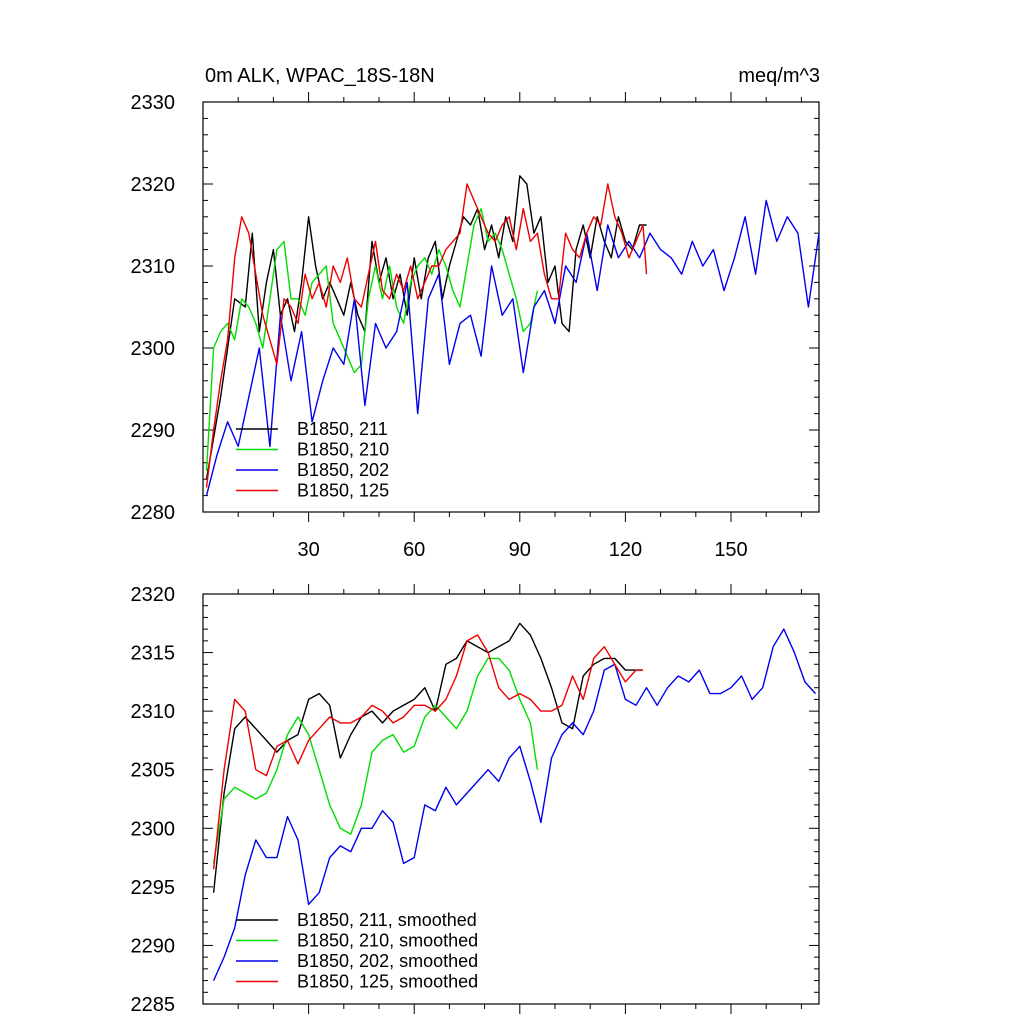 This screenshot has height=1024, width=1024. Describe the element at coordinates (153, 654) in the screenshot. I see `y-tick-label: 2315` at that location.